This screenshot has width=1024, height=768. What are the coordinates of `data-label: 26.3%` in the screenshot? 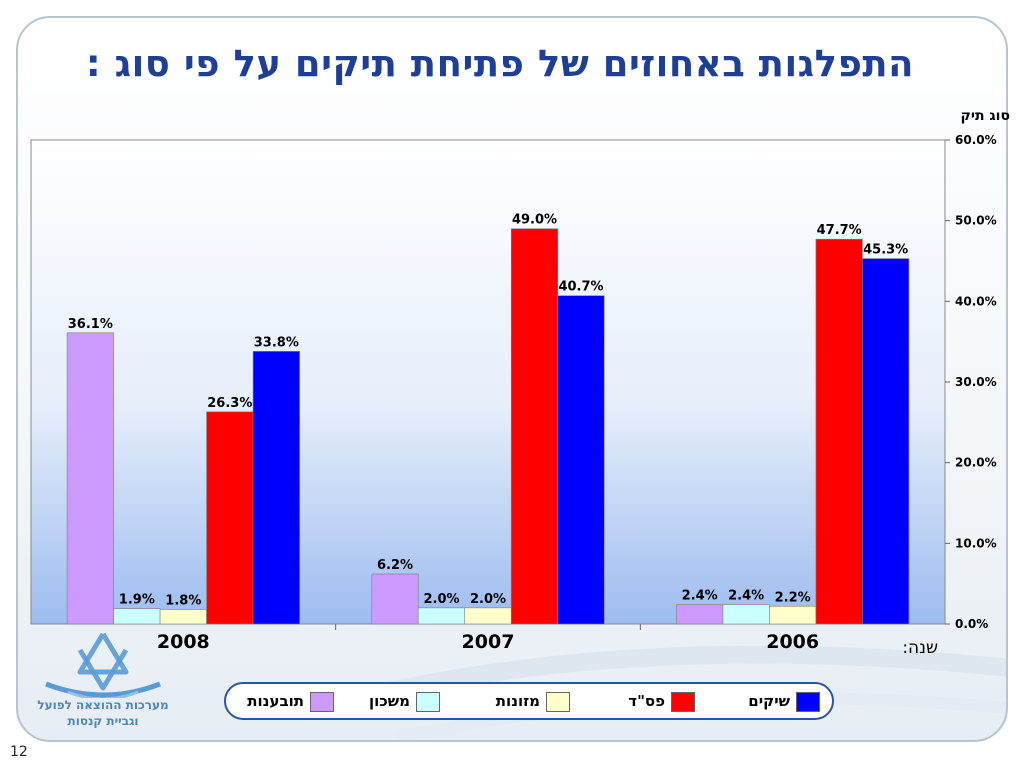 It's located at (229, 403).